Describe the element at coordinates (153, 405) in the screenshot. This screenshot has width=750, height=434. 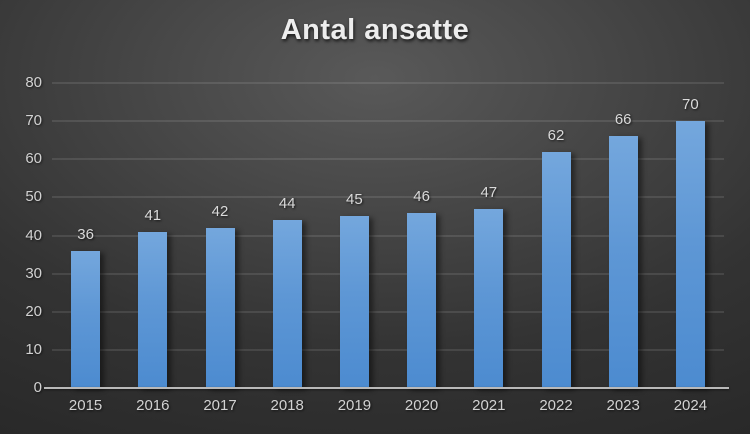
I see `x-axis-tick-label: 2016` at that location.